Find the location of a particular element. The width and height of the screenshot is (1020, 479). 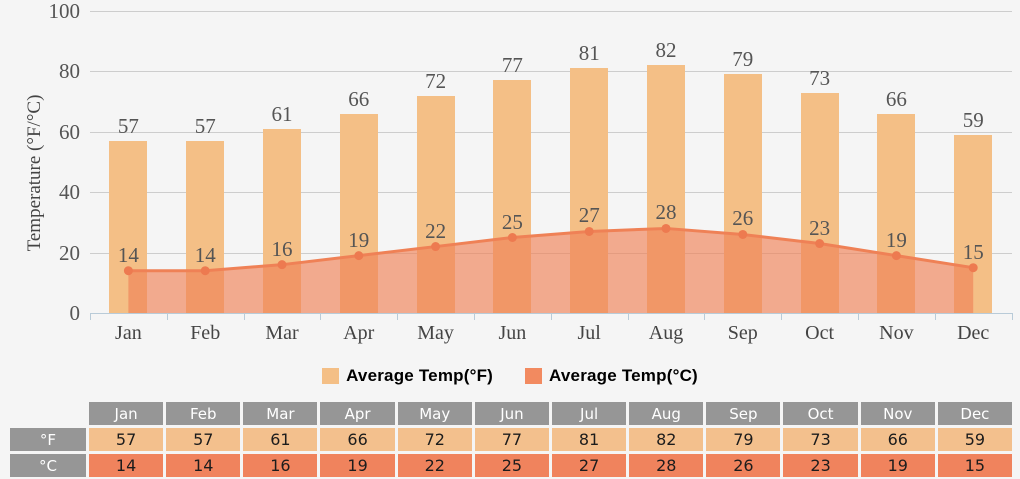

y-tick-label: 100 is located at coordinates (64, 11).